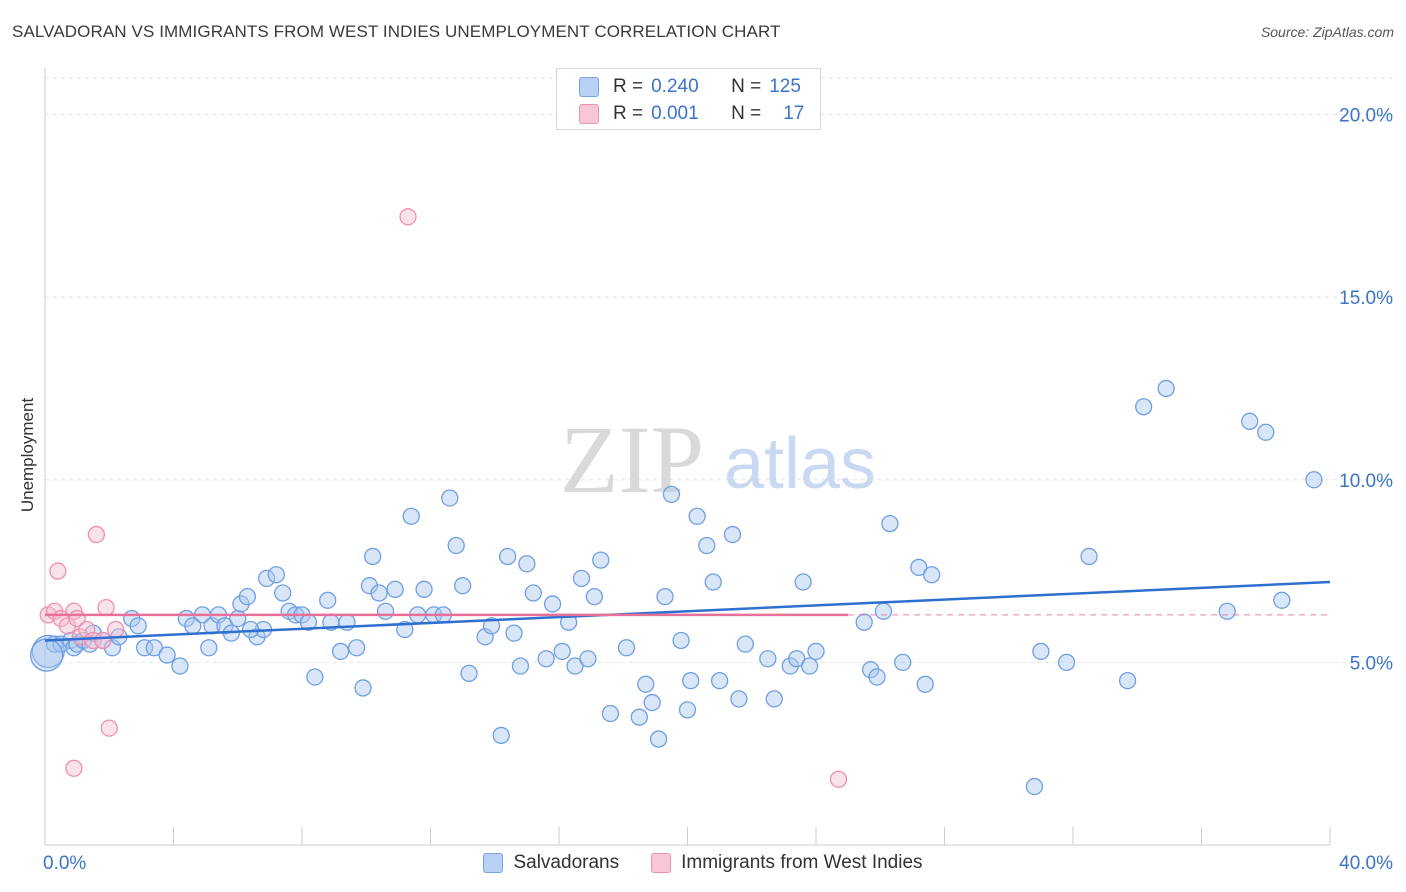 This screenshot has height=892, width=1406. Describe the element at coordinates (551, 863) in the screenshot. I see `legend-item-salvadorans: Salvadorans` at that location.